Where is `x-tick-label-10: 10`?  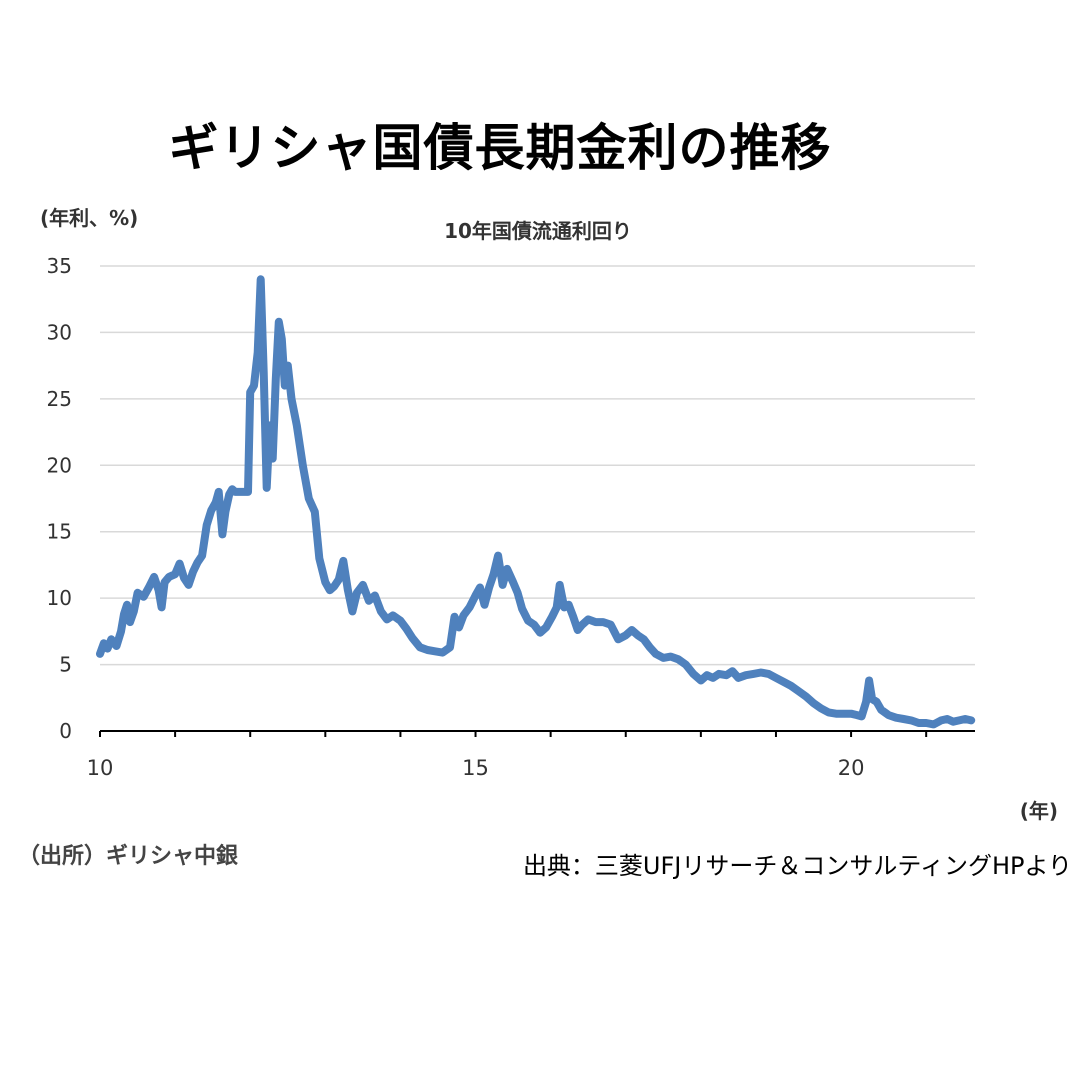
x-tick-label-10: 10 is located at coordinates (100, 768).